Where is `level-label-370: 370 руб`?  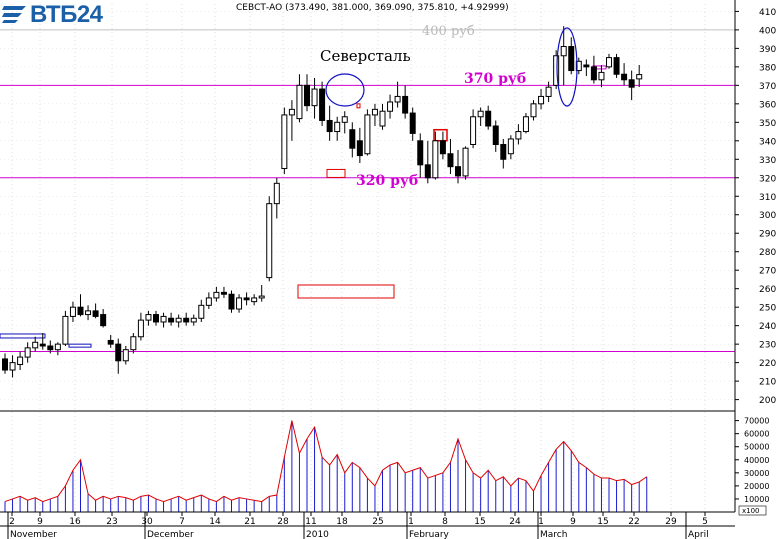
level-label-370: 370 руб is located at coordinates (495, 79).